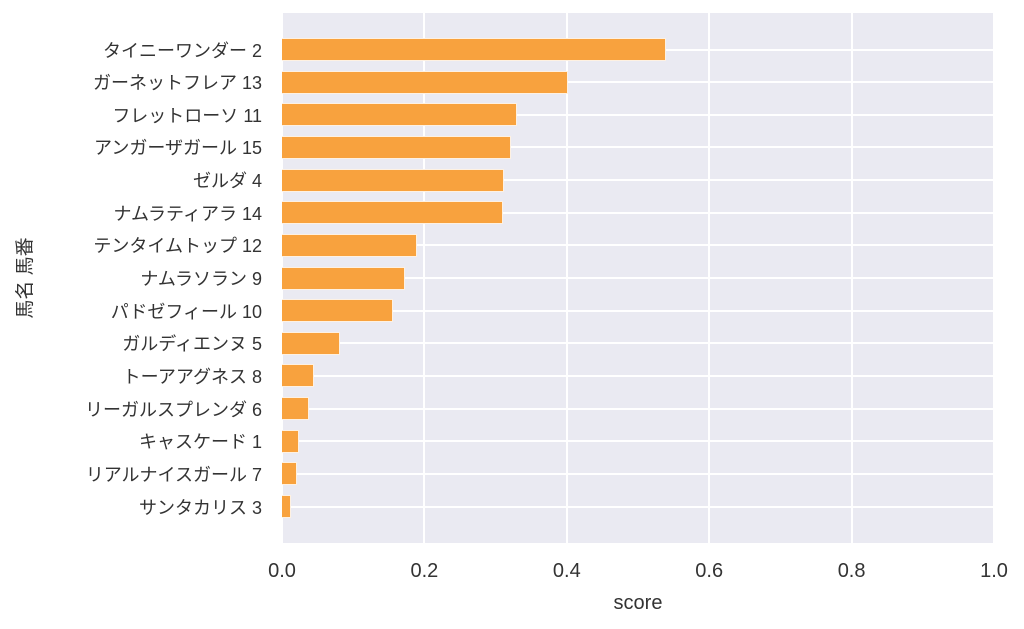  I want to click on y-tick-label: ガーネットフレア 13, so click(177, 83).